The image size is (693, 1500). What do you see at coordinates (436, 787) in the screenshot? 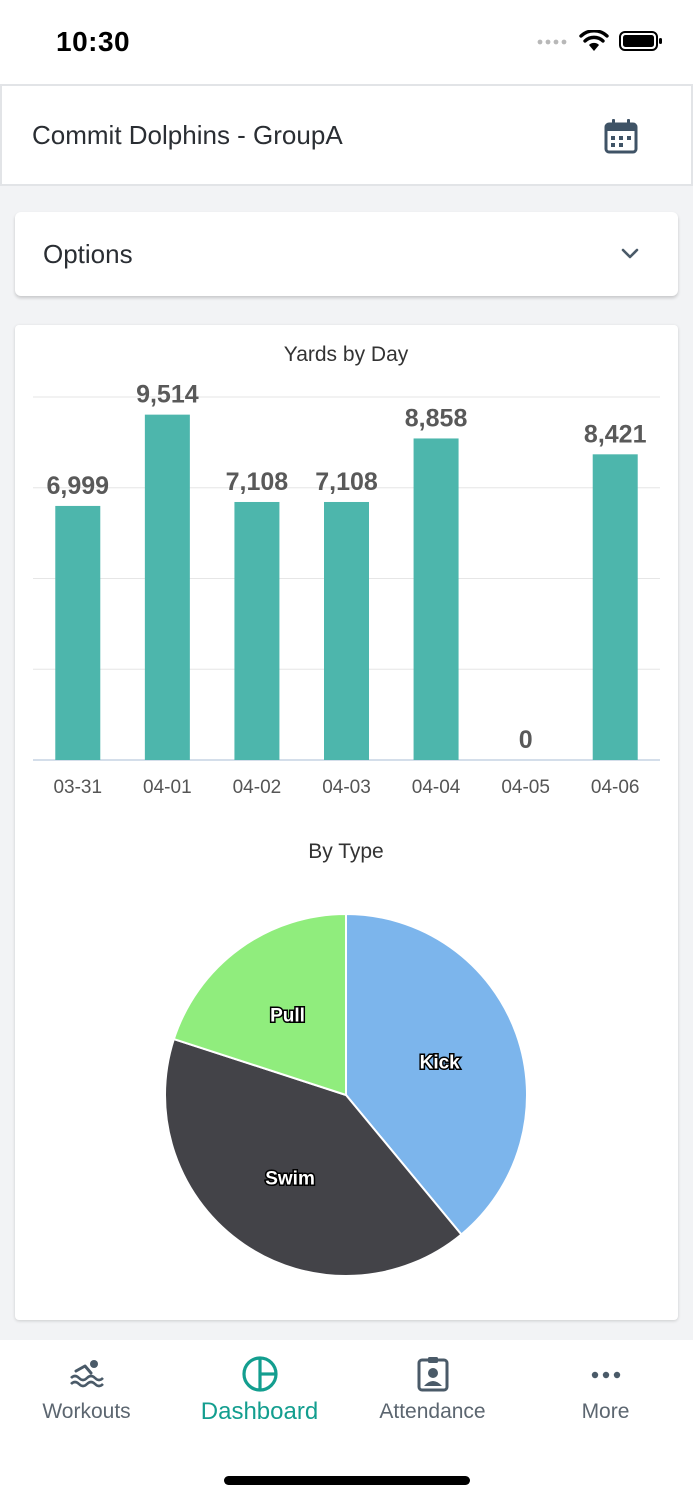
I see `x-tick-label: 04-04` at bounding box center [436, 787].